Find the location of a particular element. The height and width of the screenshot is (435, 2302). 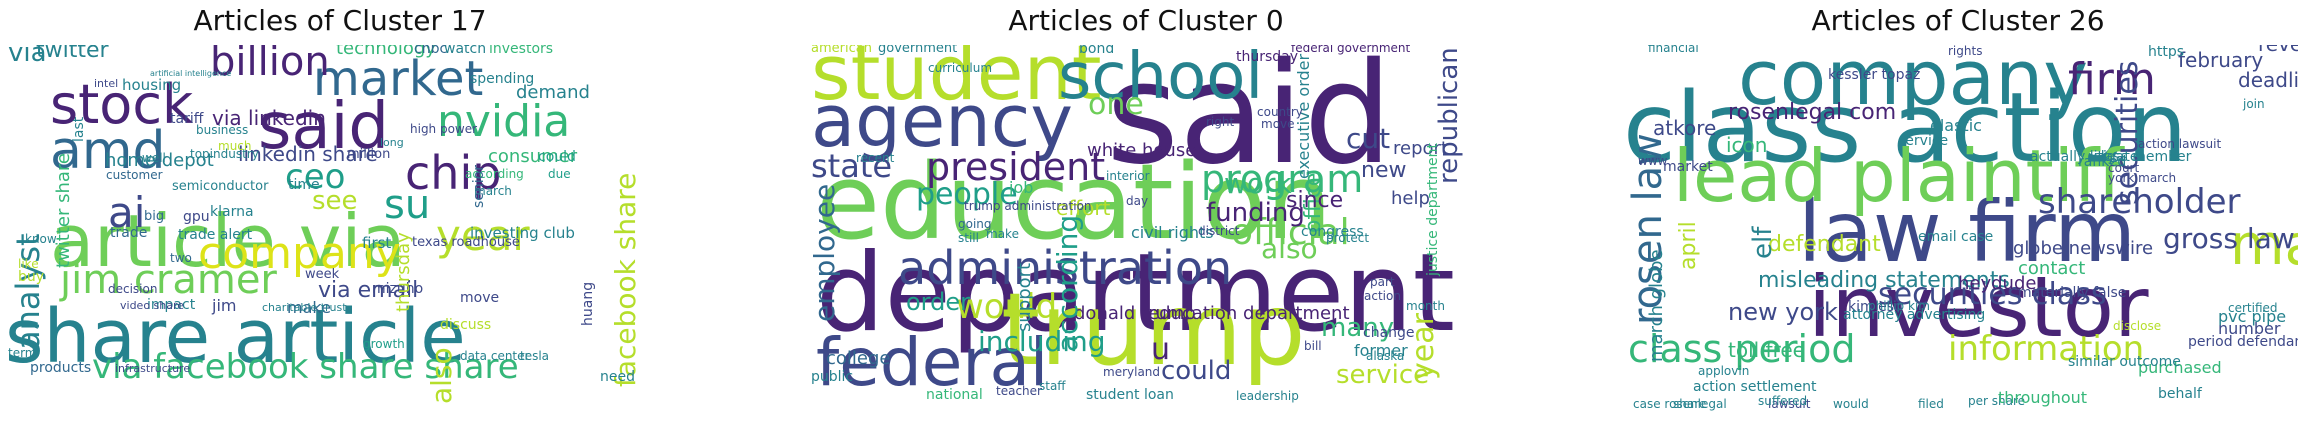

word-heydude: heydude is located at coordinates (1997, 283).